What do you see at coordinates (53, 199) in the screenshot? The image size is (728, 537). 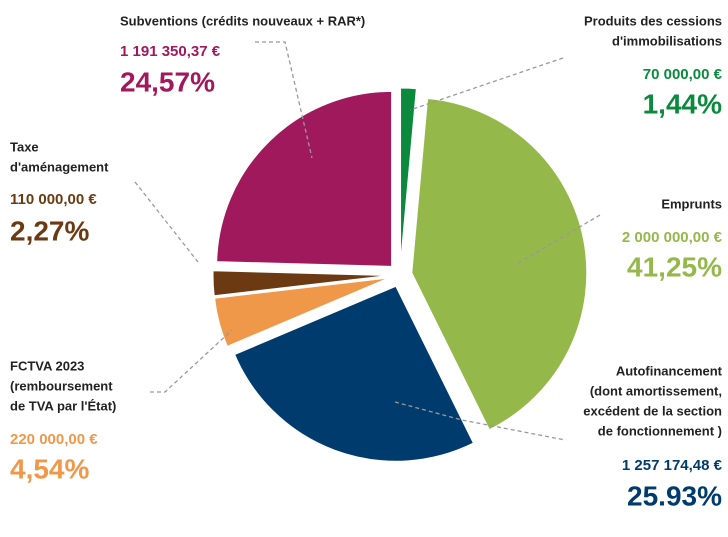 I see `amount-label: 110 000,00 €` at bounding box center [53, 199].